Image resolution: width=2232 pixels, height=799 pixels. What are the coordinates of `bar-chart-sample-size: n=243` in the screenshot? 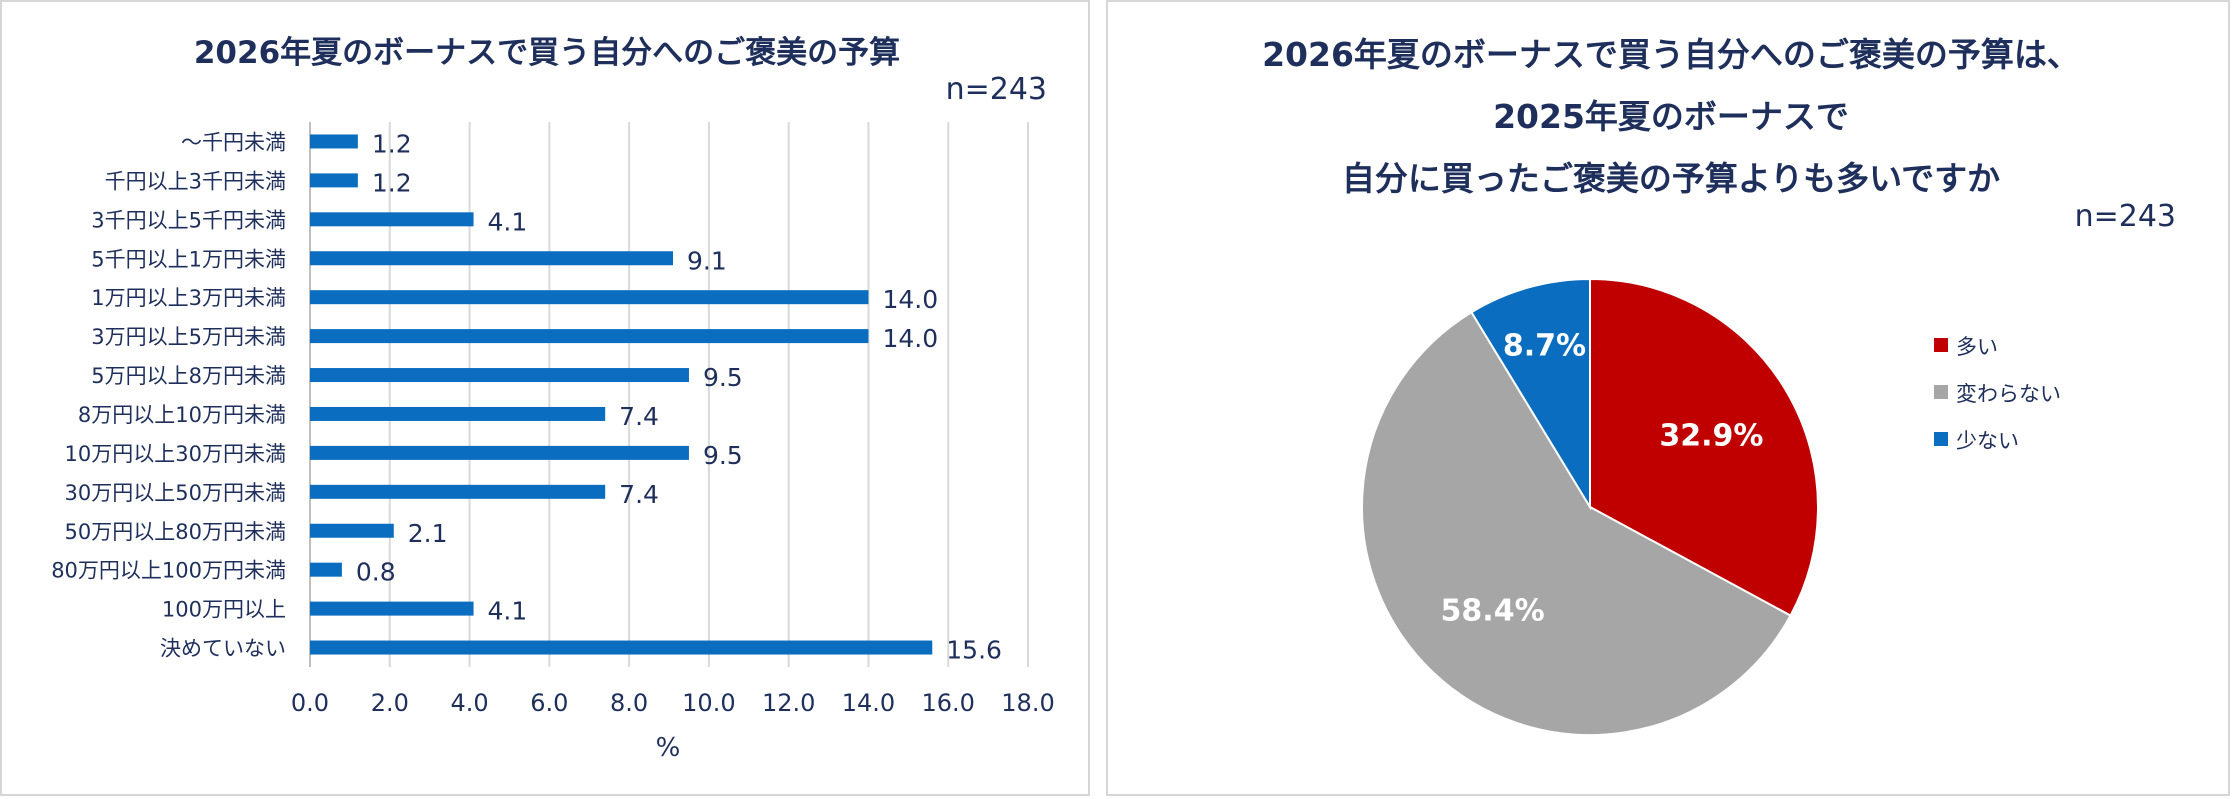 It's located at (996, 89).